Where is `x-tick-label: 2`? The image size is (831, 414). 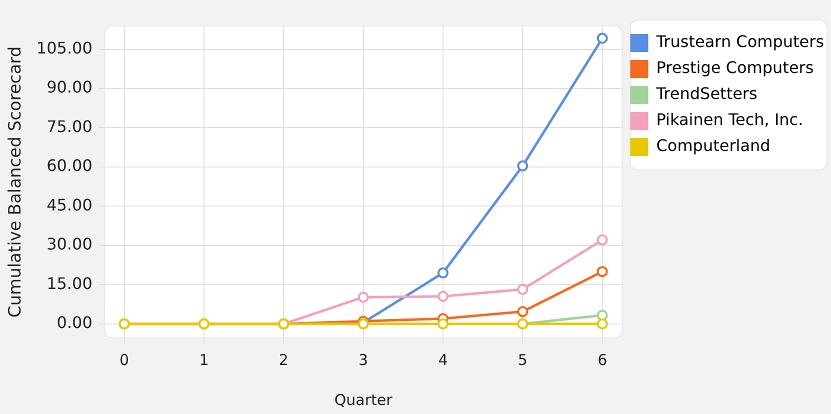 x-tick-label: 2 is located at coordinates (283, 359).